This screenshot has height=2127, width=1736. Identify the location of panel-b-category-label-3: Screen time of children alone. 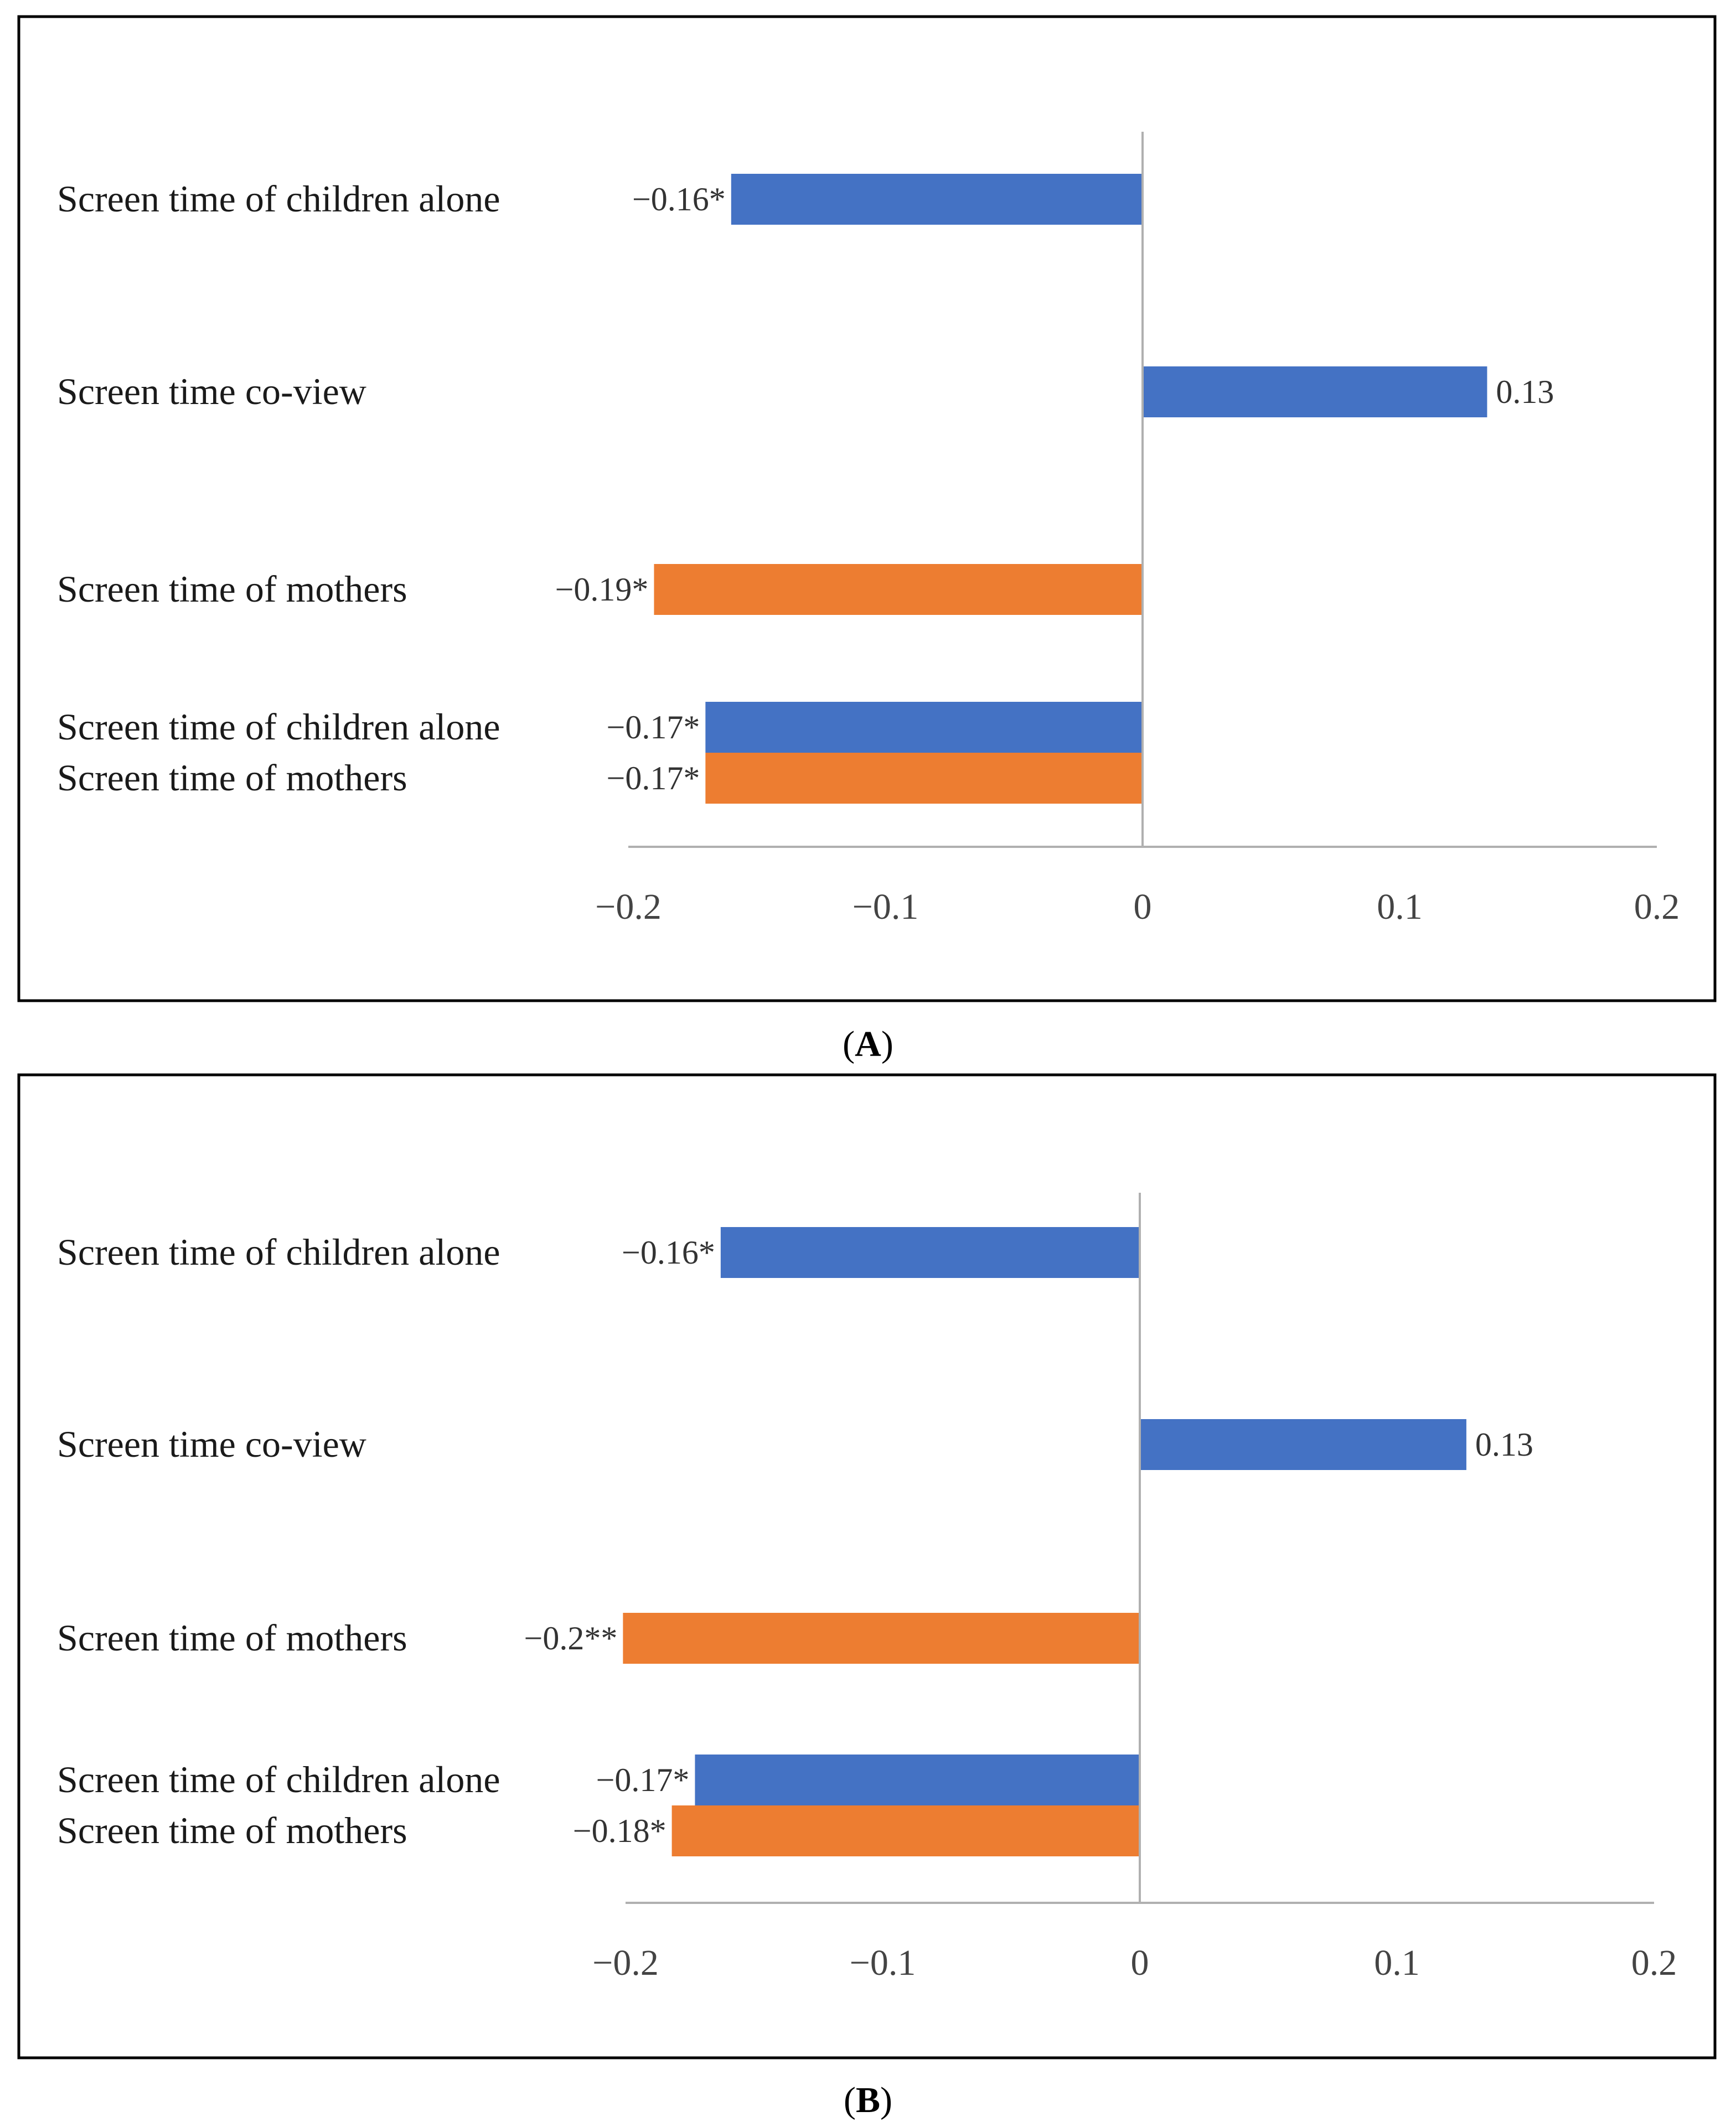
(278, 1779).